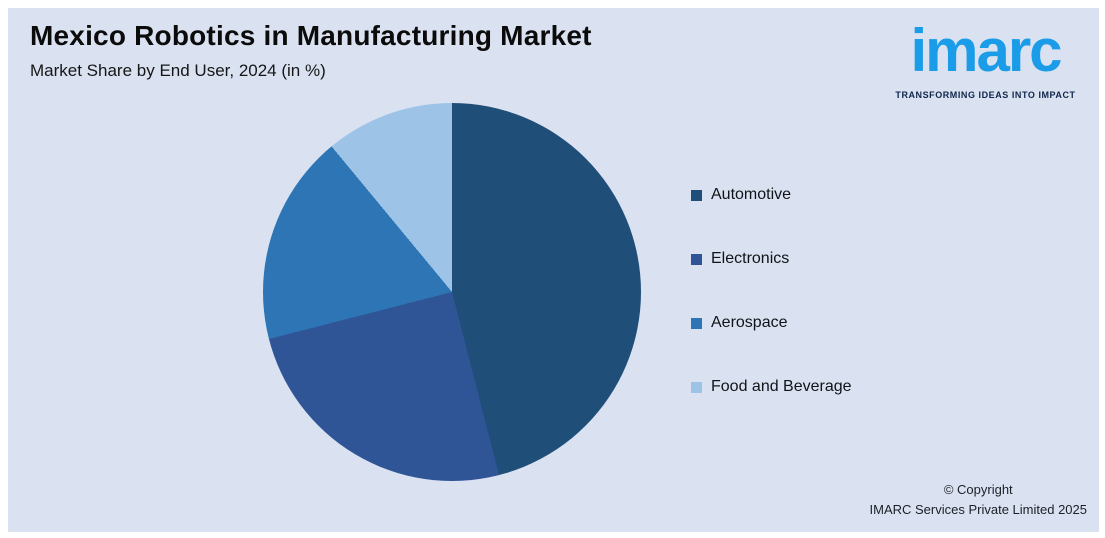  What do you see at coordinates (978, 489) in the screenshot?
I see `copyright-line1: © Copyright` at bounding box center [978, 489].